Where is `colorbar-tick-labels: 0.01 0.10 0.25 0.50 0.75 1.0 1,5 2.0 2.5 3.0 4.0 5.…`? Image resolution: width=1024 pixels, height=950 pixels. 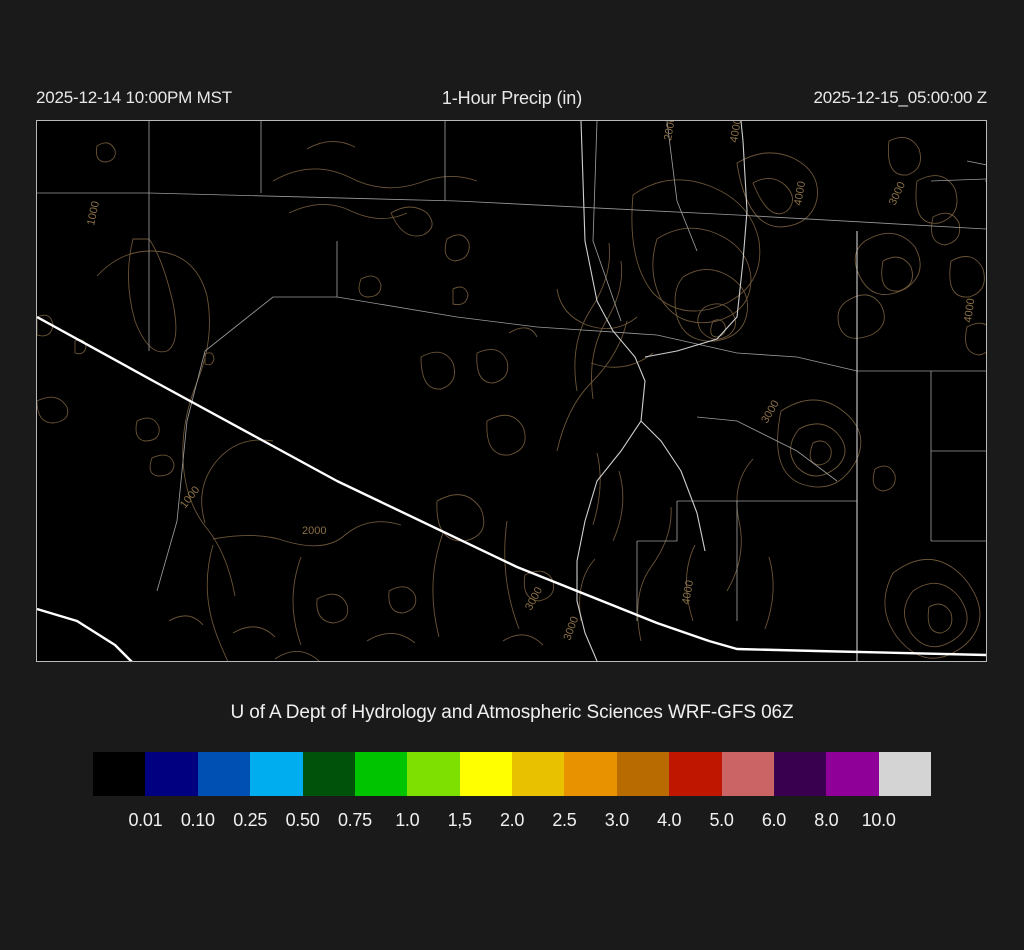 colorbar-tick-labels: 0.01 0.10 0.25 0.50 0.75 1.0 1,5 2.0 2.5 3.0 4.0 5.… is located at coordinates (512, 822).